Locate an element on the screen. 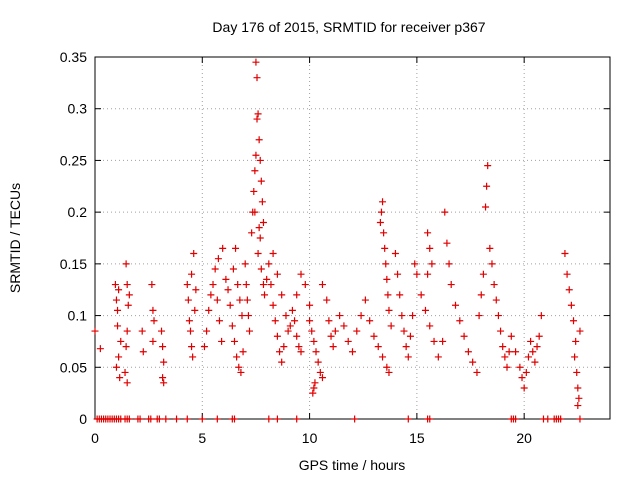 Image resolution: width=640 pixels, height=480 pixels. x-tick-label: 15 is located at coordinates (417, 438).